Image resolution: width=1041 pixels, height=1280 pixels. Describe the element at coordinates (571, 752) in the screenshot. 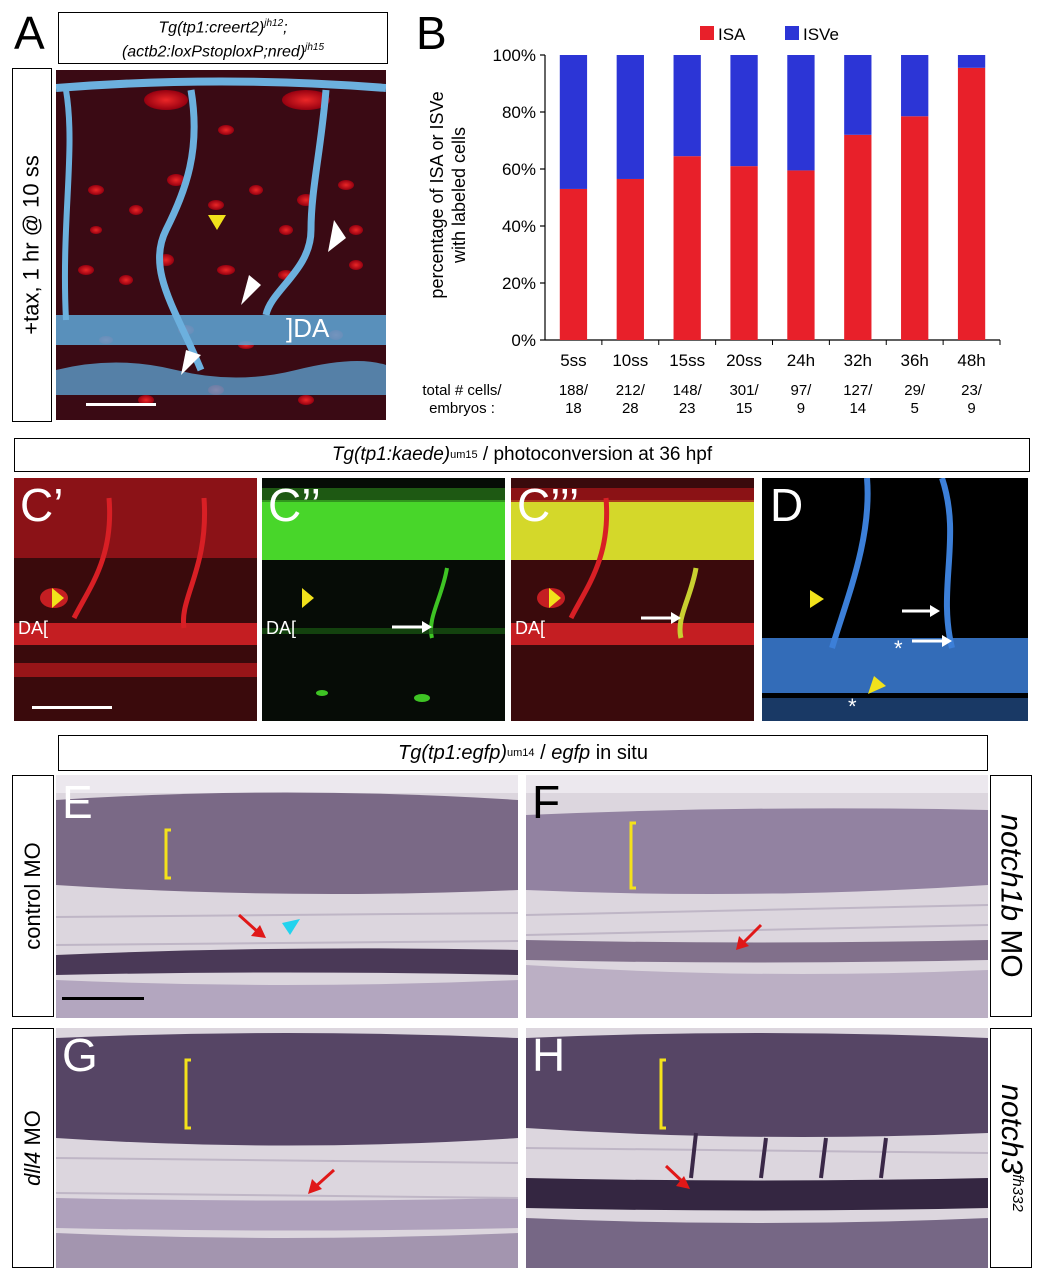

I see `panel-e-title-gene2: egfp` at that location.